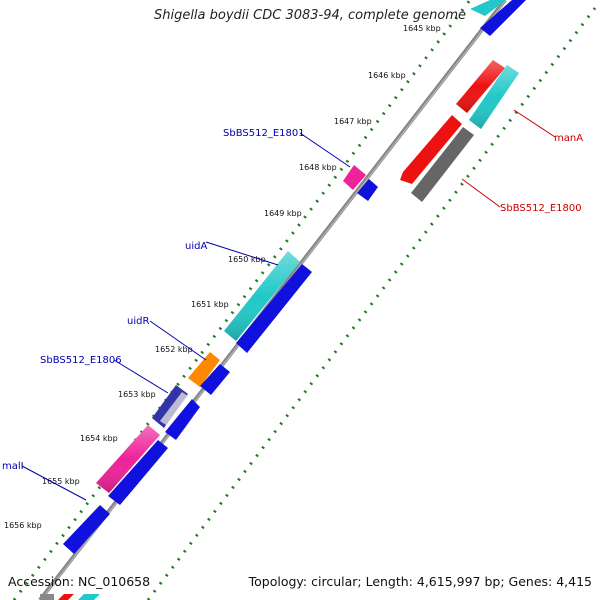 Image resolution: width=600 pixels, height=600 pixels. I want to click on gene-blue-malI, so click(138, 472).